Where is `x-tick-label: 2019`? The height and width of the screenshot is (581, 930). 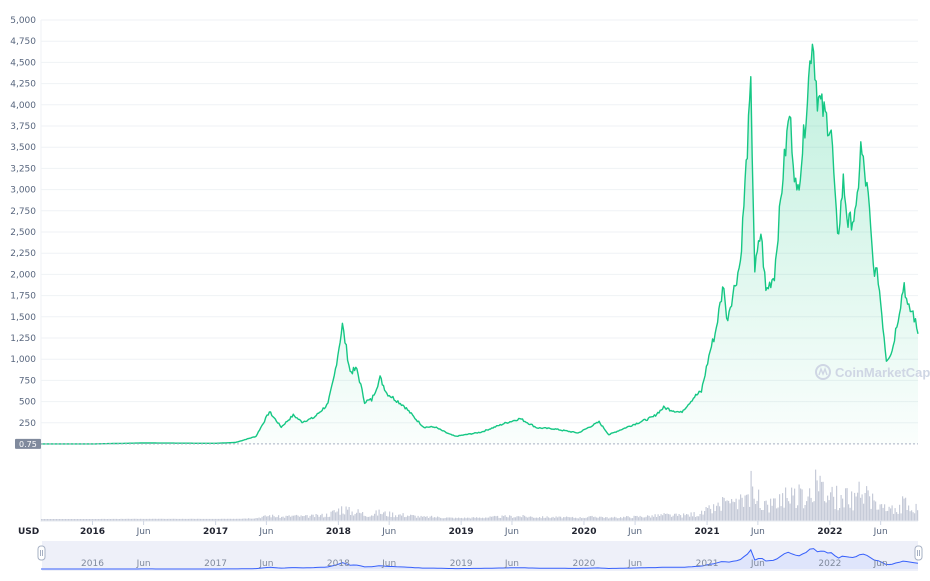 x-tick-label: 2019 is located at coordinates (461, 532).